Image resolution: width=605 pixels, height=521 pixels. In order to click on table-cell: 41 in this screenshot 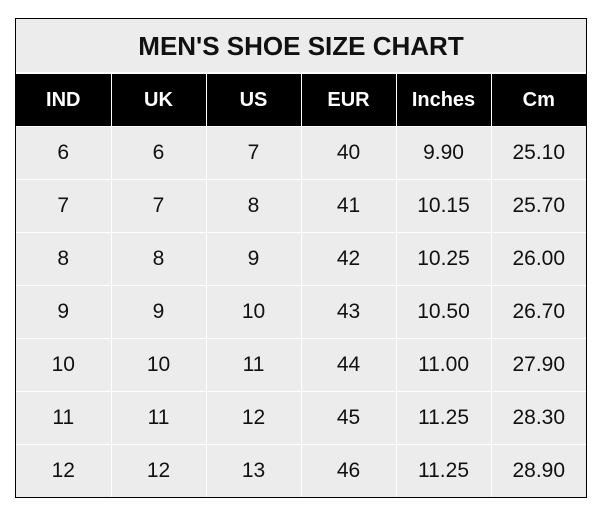, I will do `click(348, 206)`.